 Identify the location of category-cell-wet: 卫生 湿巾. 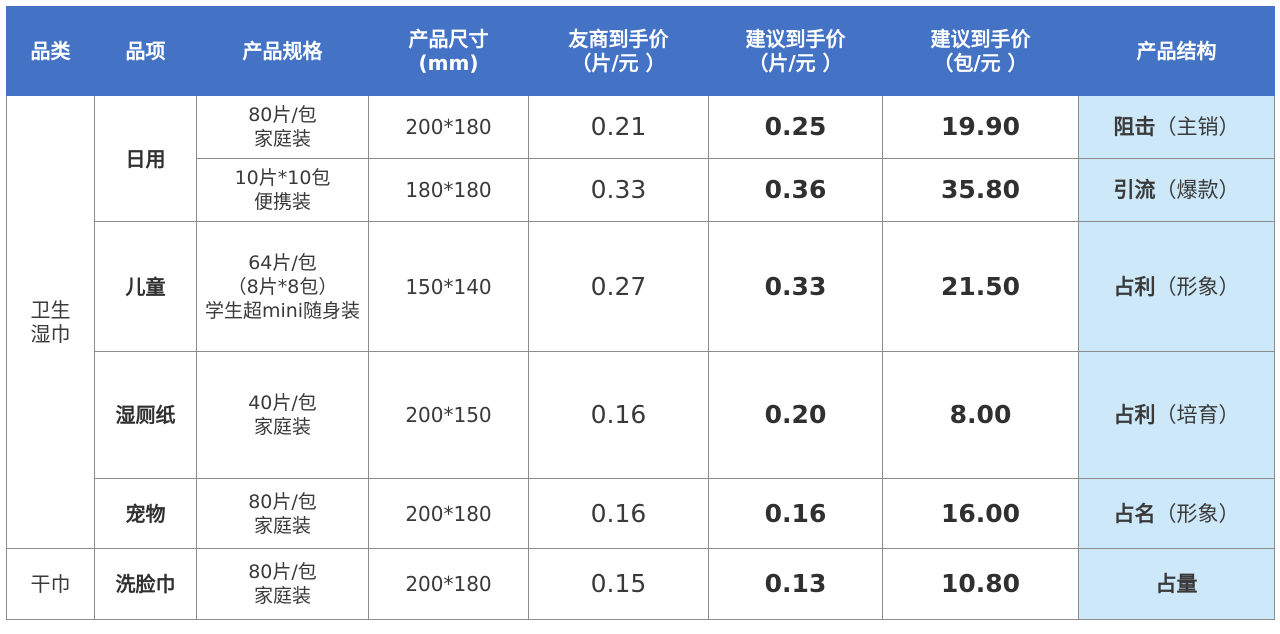
(50, 322).